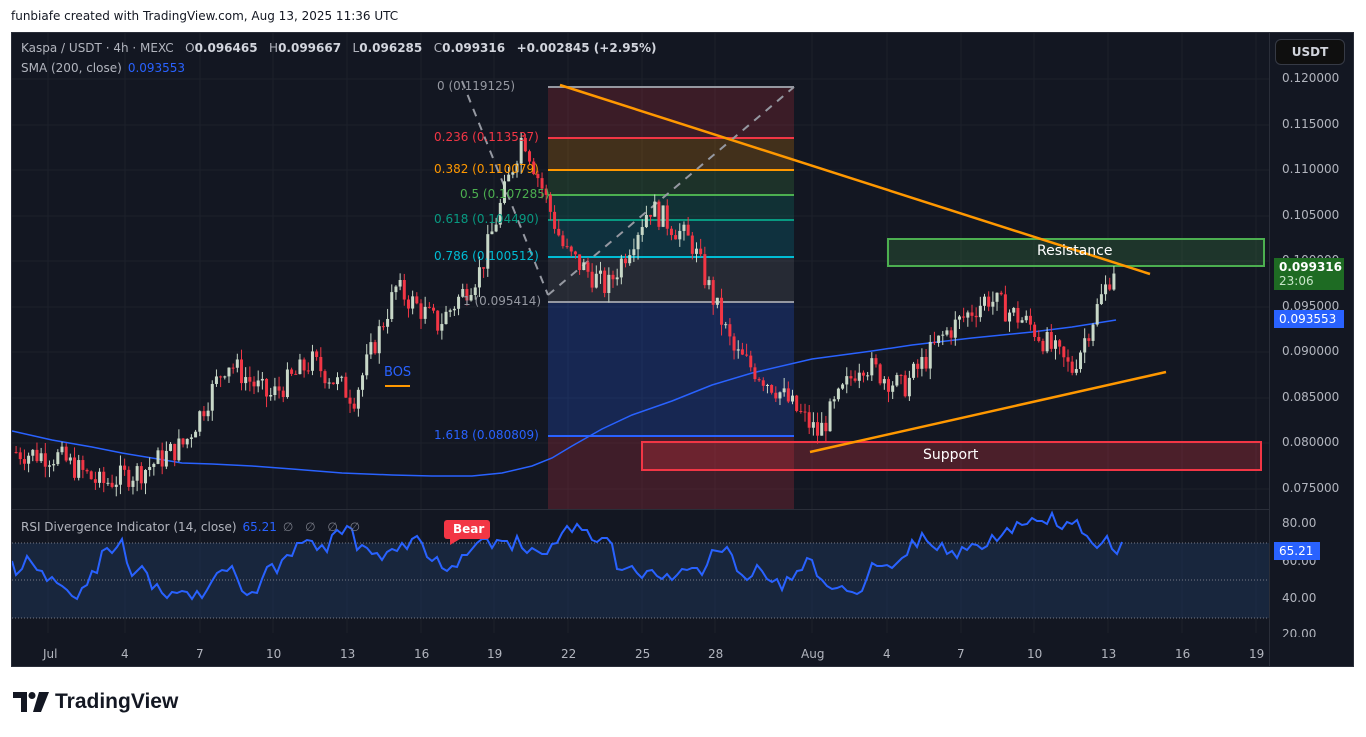 This screenshot has width=1366, height=737. What do you see at coordinates (97, 48) in the screenshot?
I see `symbol-label: Kaspa / USDT · 4h · MEXC` at bounding box center [97, 48].